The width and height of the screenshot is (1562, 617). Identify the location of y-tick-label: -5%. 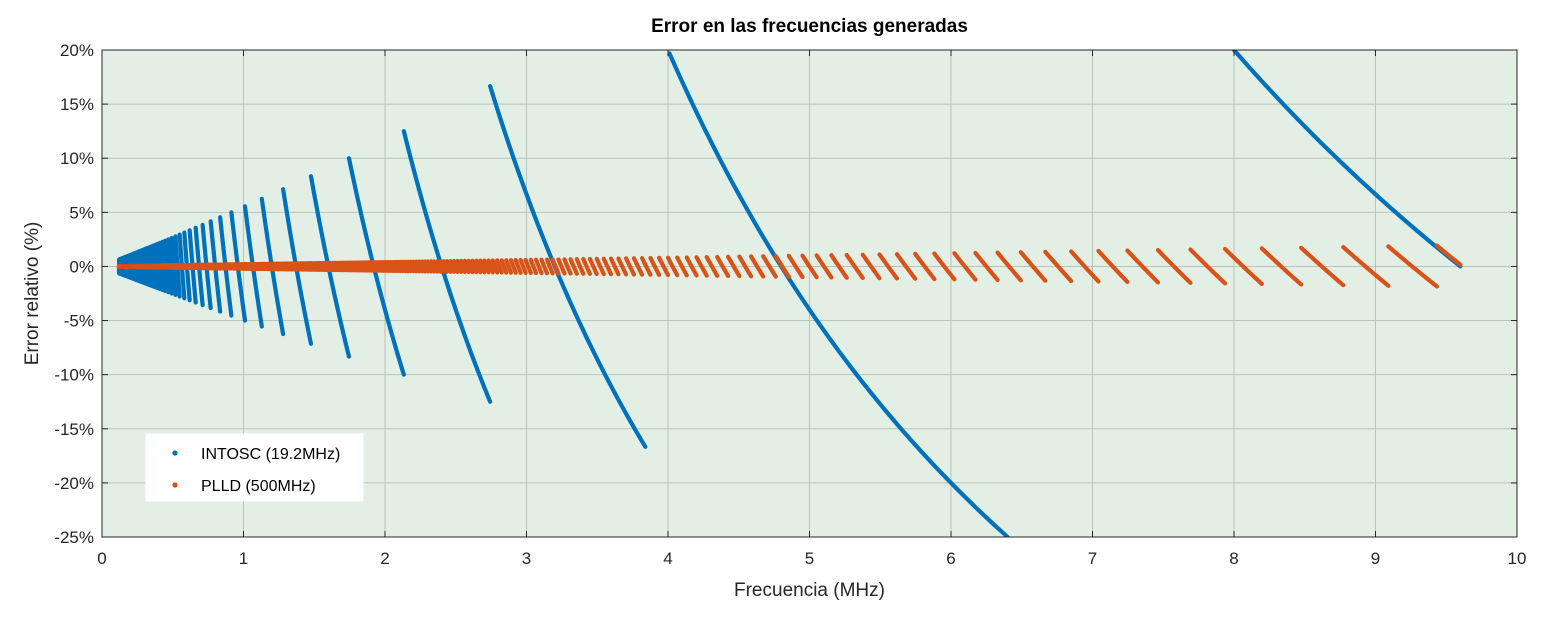
(79, 321).